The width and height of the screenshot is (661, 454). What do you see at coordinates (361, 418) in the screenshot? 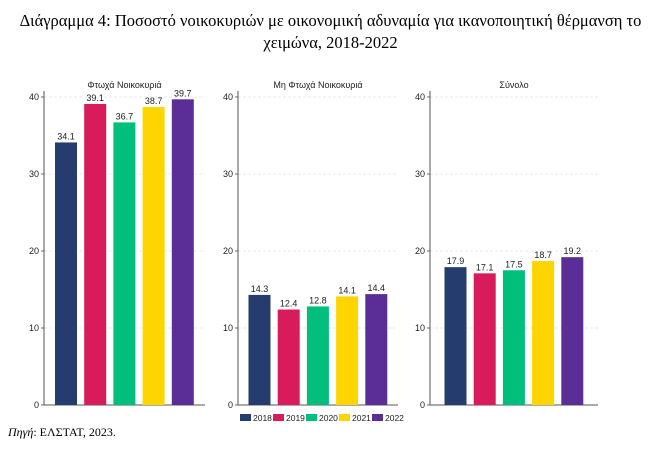
I see `legend-label: 2021` at bounding box center [361, 418].